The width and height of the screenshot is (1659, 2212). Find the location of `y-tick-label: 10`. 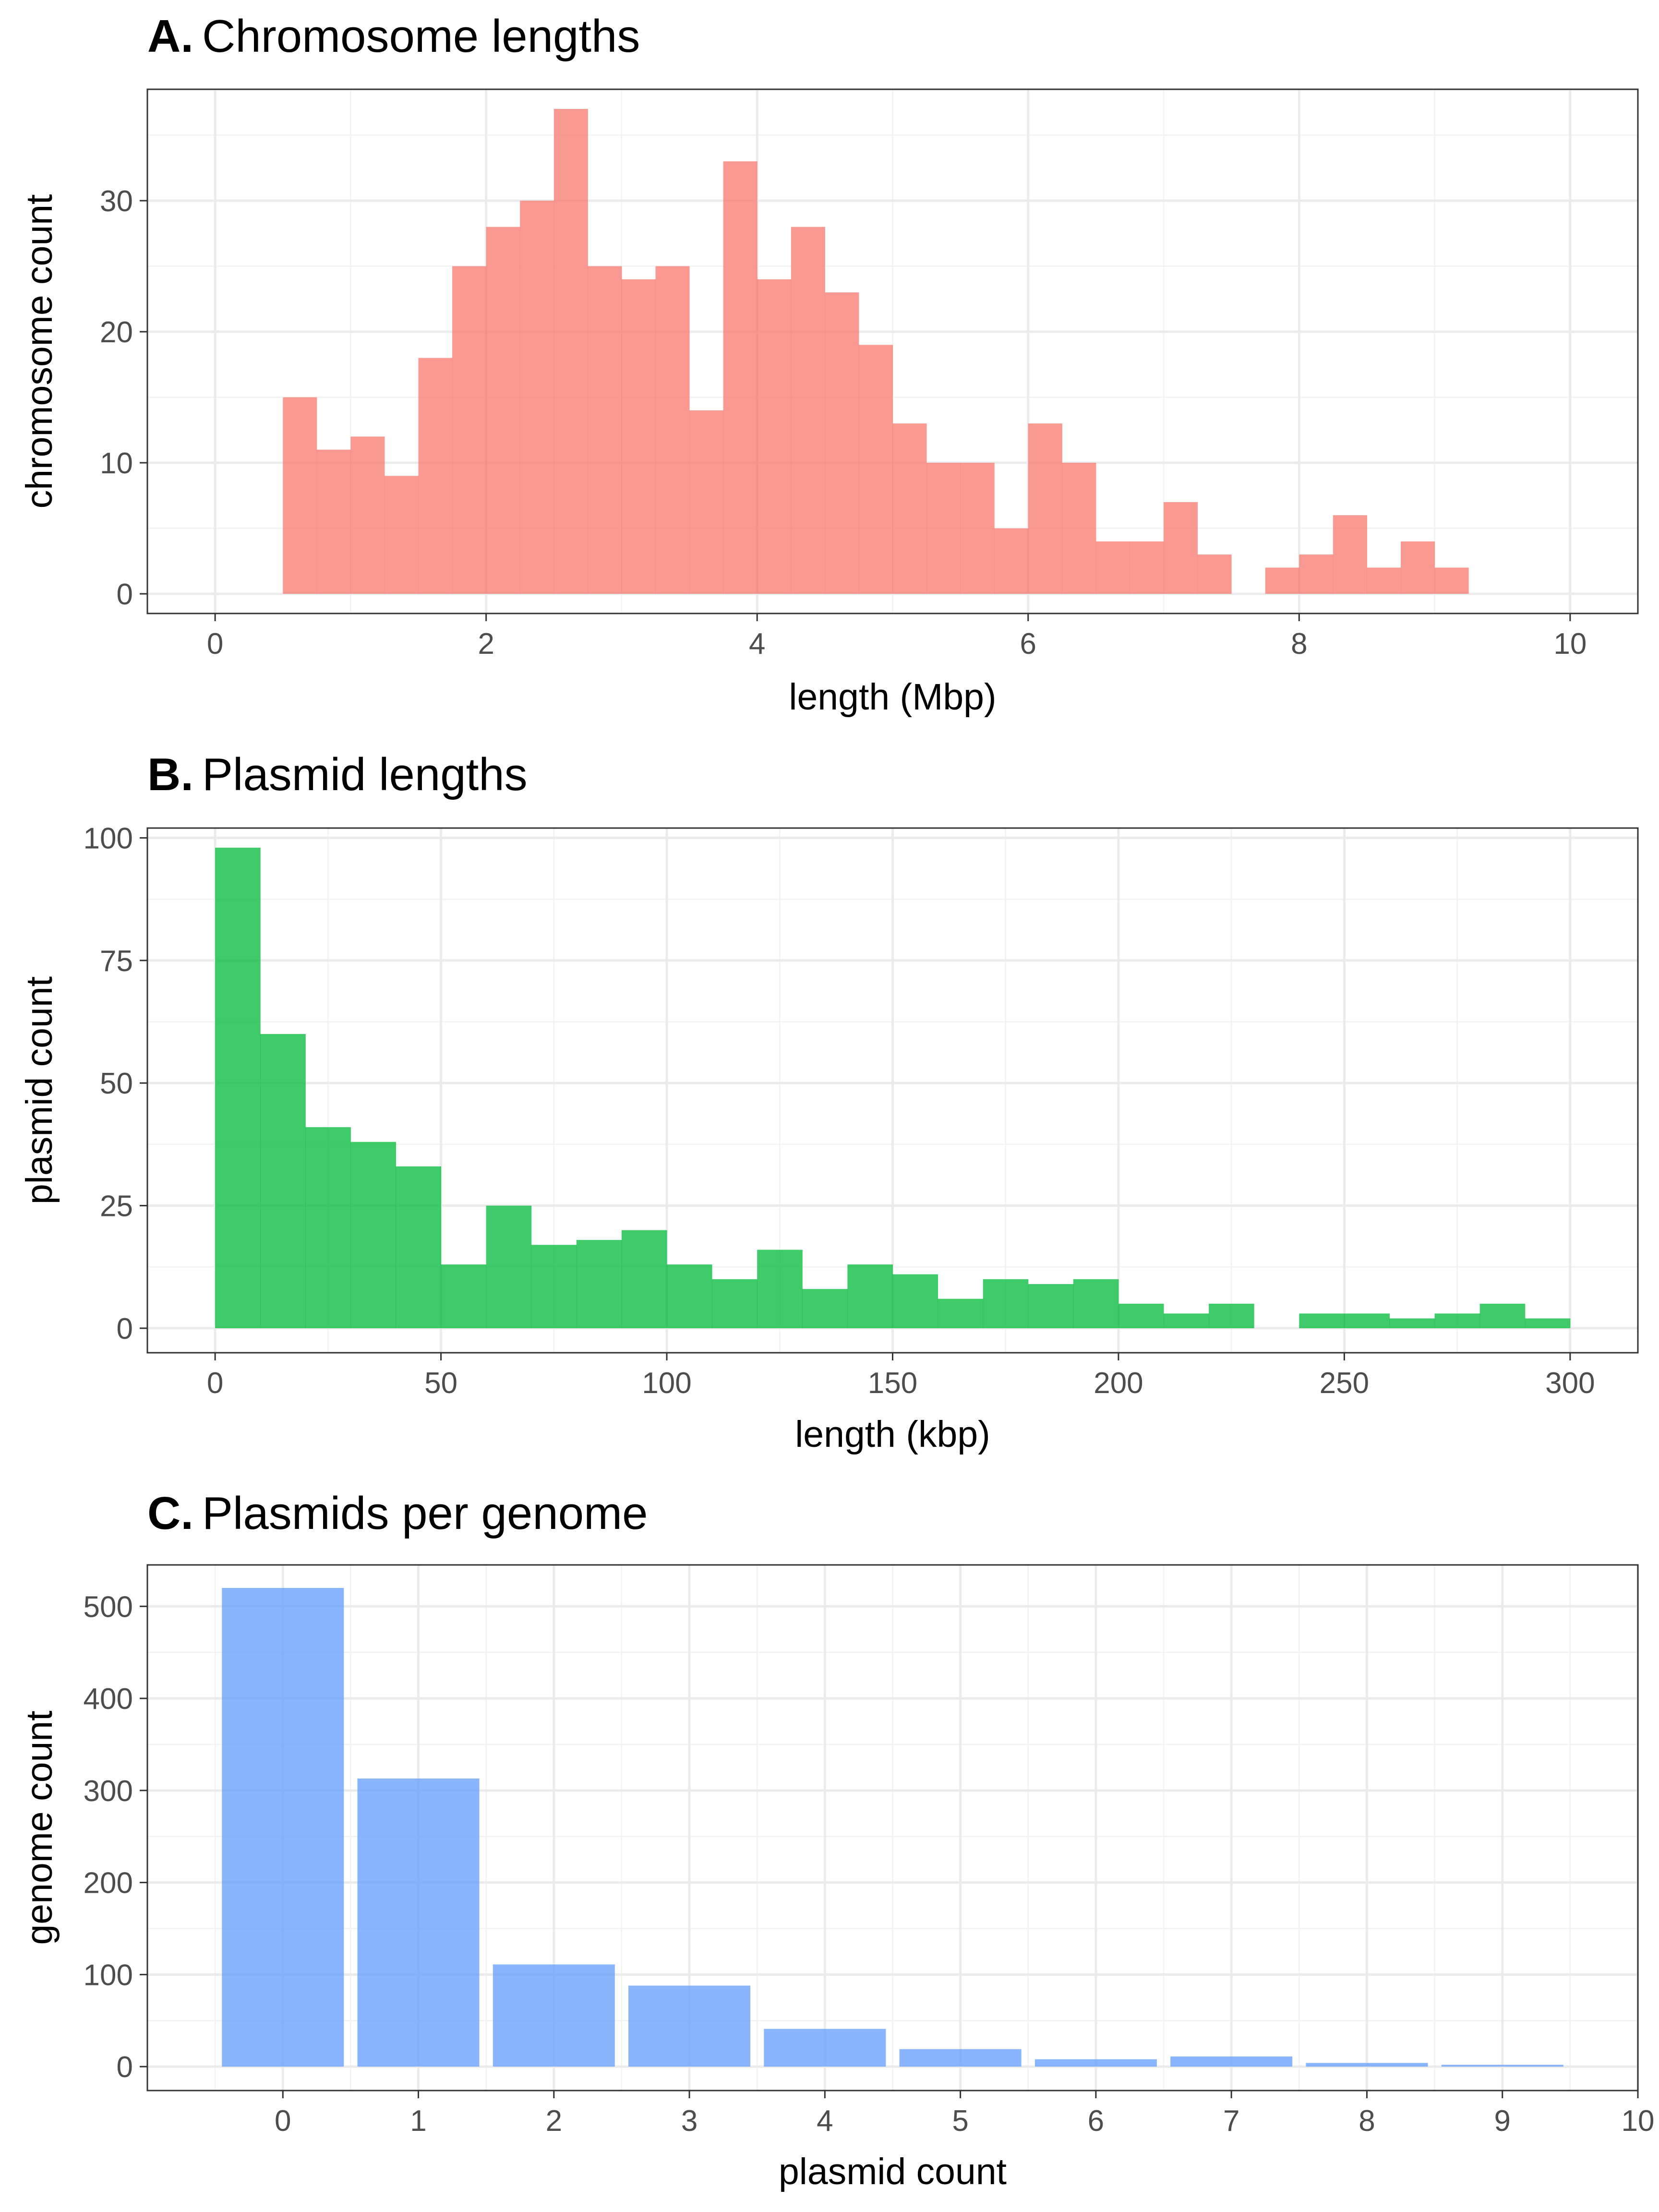

y-tick-label: 10 is located at coordinates (117, 463).